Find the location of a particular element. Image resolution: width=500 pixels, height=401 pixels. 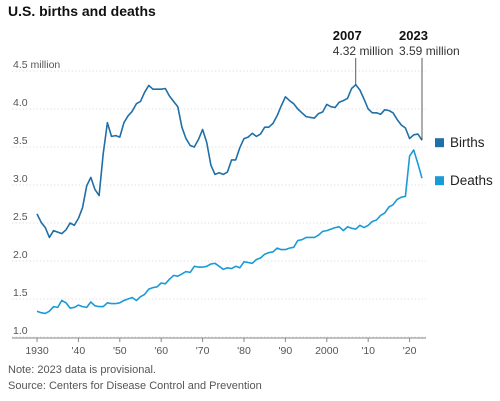

legend-label-births: Births is located at coordinates (467, 142).